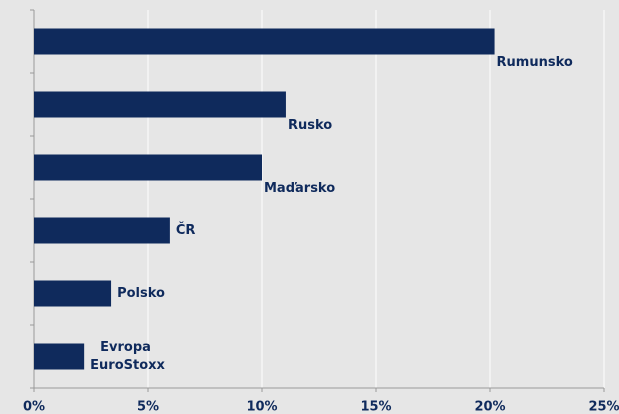 This screenshot has width=619, height=414. Describe the element at coordinates (148, 407) in the screenshot. I see `x-tick-label: 5%` at that location.